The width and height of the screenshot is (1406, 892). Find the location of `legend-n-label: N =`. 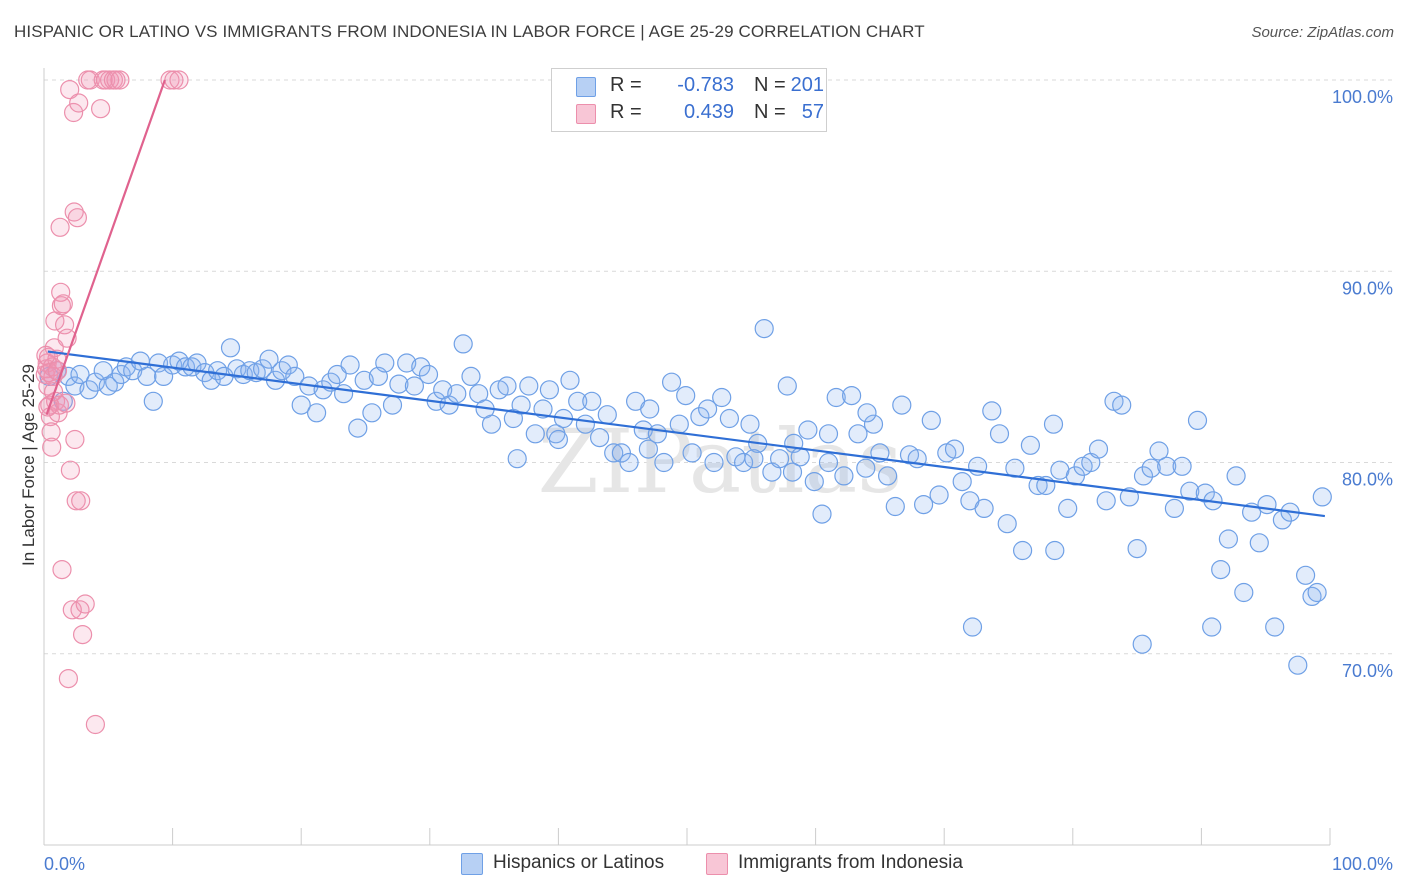

legend-n-label: N = is located at coordinates (770, 112).